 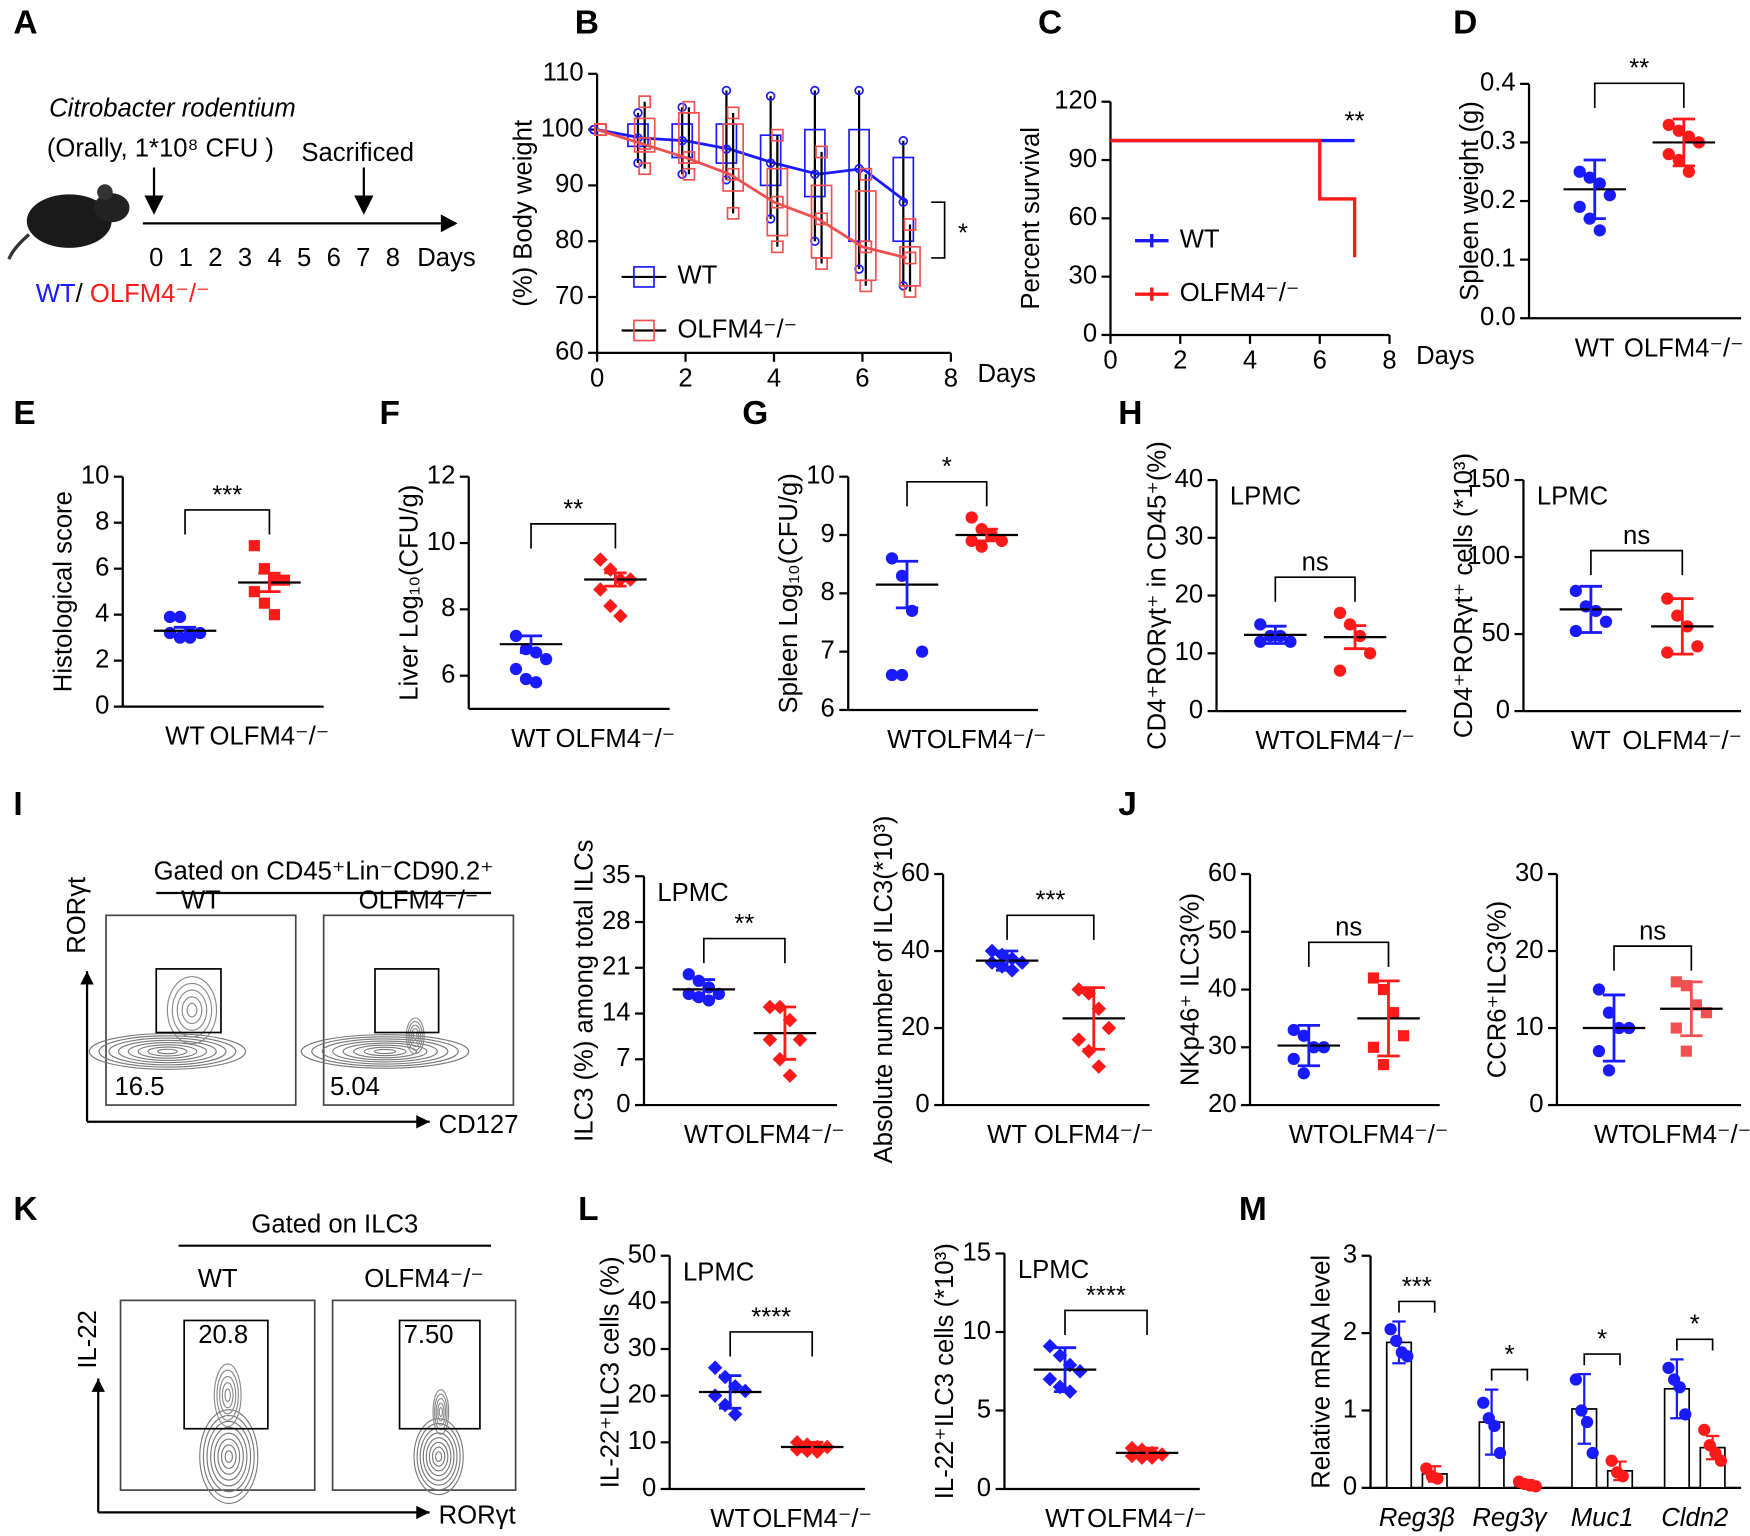 I want to click on infection-arrow, so click(x=154, y=191).